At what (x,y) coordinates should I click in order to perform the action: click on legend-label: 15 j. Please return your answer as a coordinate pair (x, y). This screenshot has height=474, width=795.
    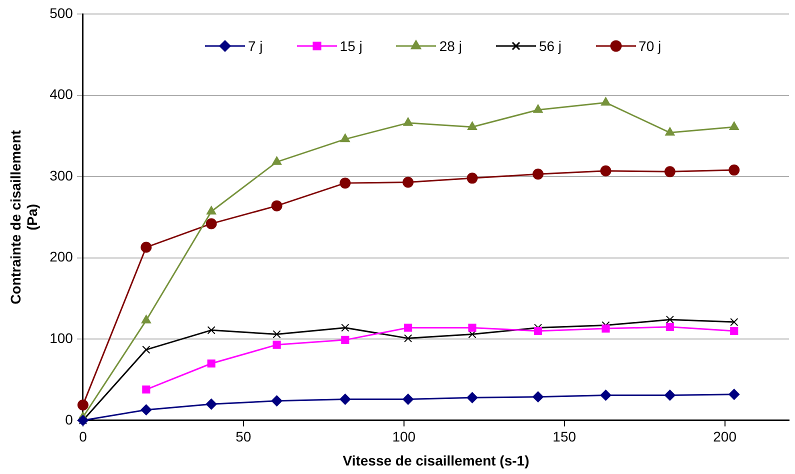
    Looking at the image, I should click on (351, 46).